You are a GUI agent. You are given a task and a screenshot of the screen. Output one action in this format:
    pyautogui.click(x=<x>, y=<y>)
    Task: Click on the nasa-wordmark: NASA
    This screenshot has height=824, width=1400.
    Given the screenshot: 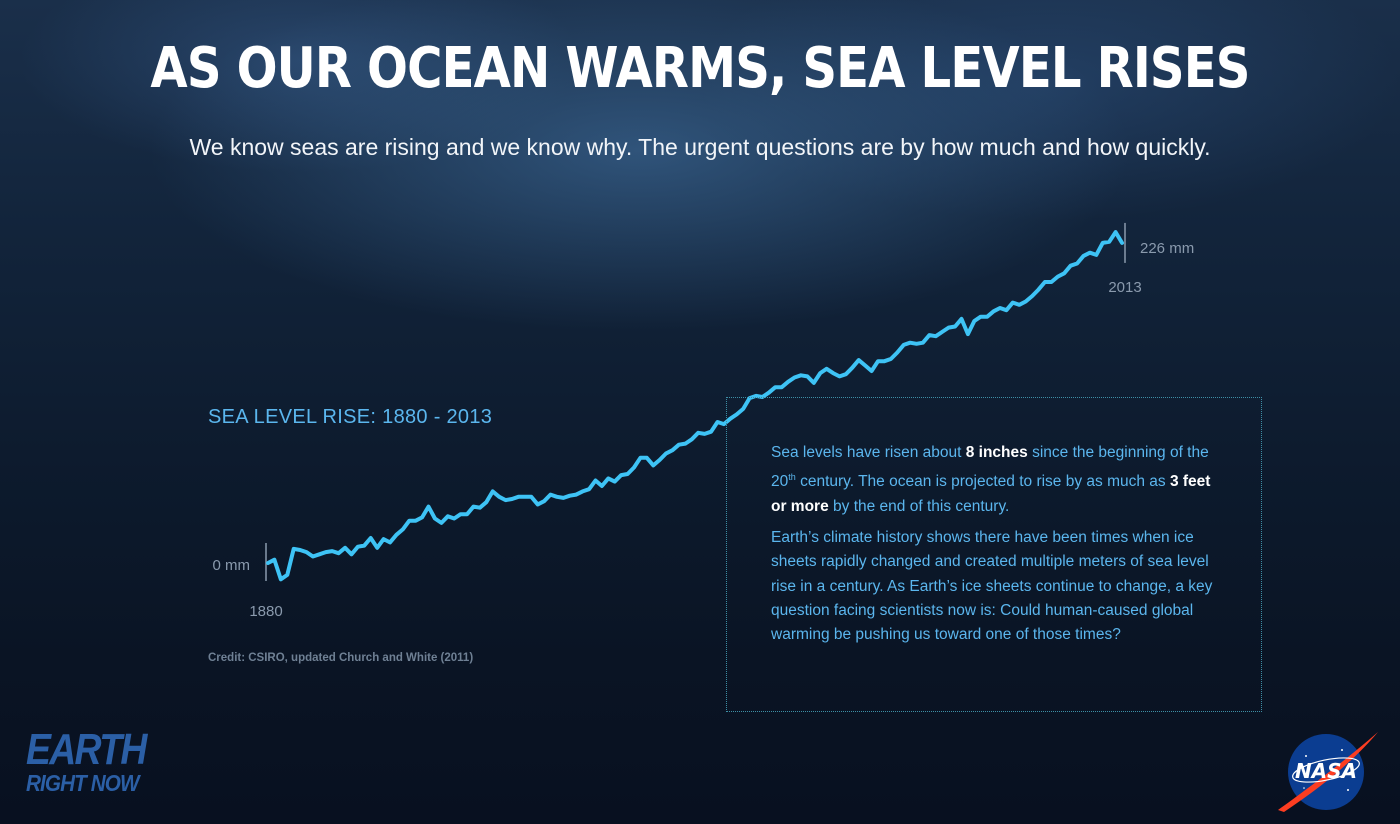 What is the action you would take?
    pyautogui.click(x=1326, y=771)
    